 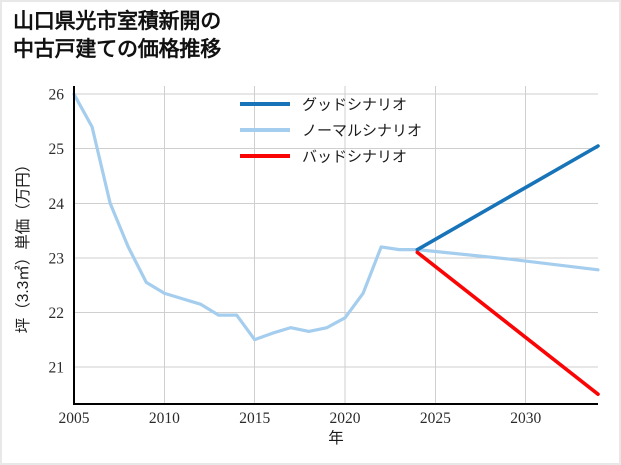 I want to click on y-tick-label: 23, so click(x=57, y=258).